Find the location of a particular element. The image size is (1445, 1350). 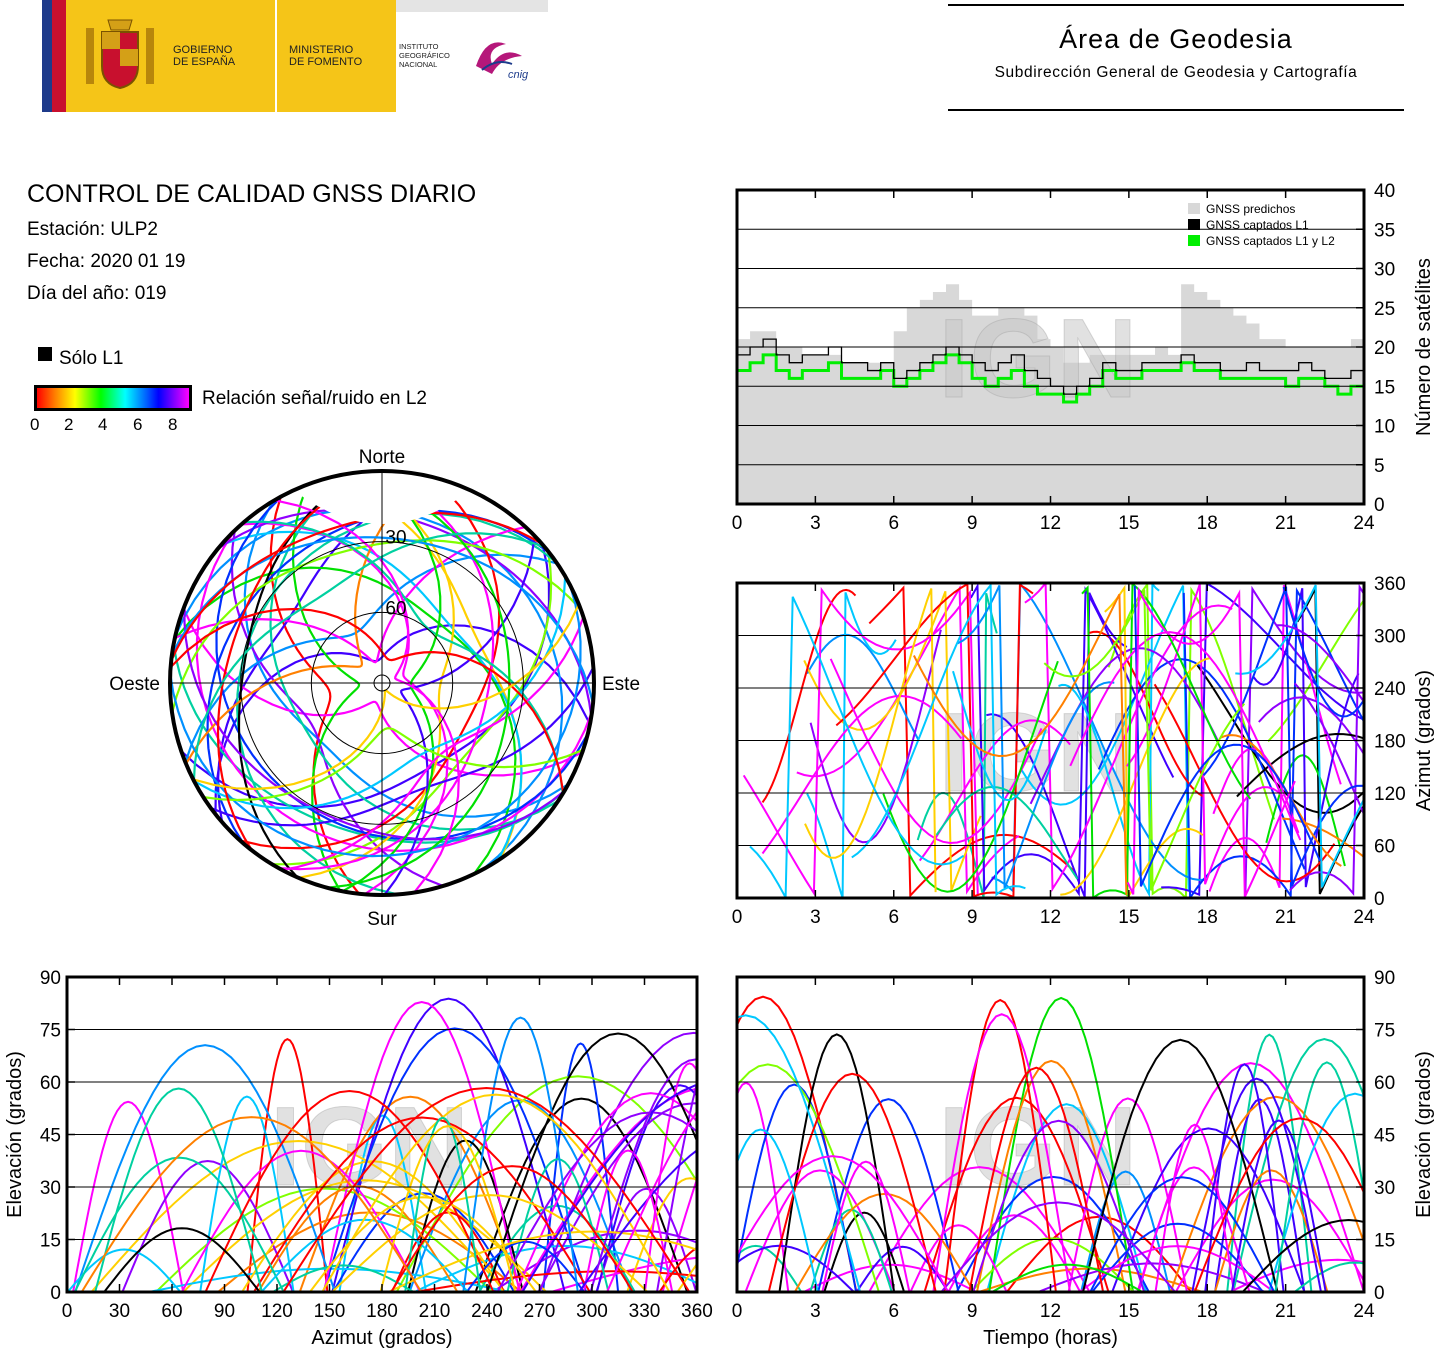

y-tick-label: 40 is located at coordinates (1384, 191).